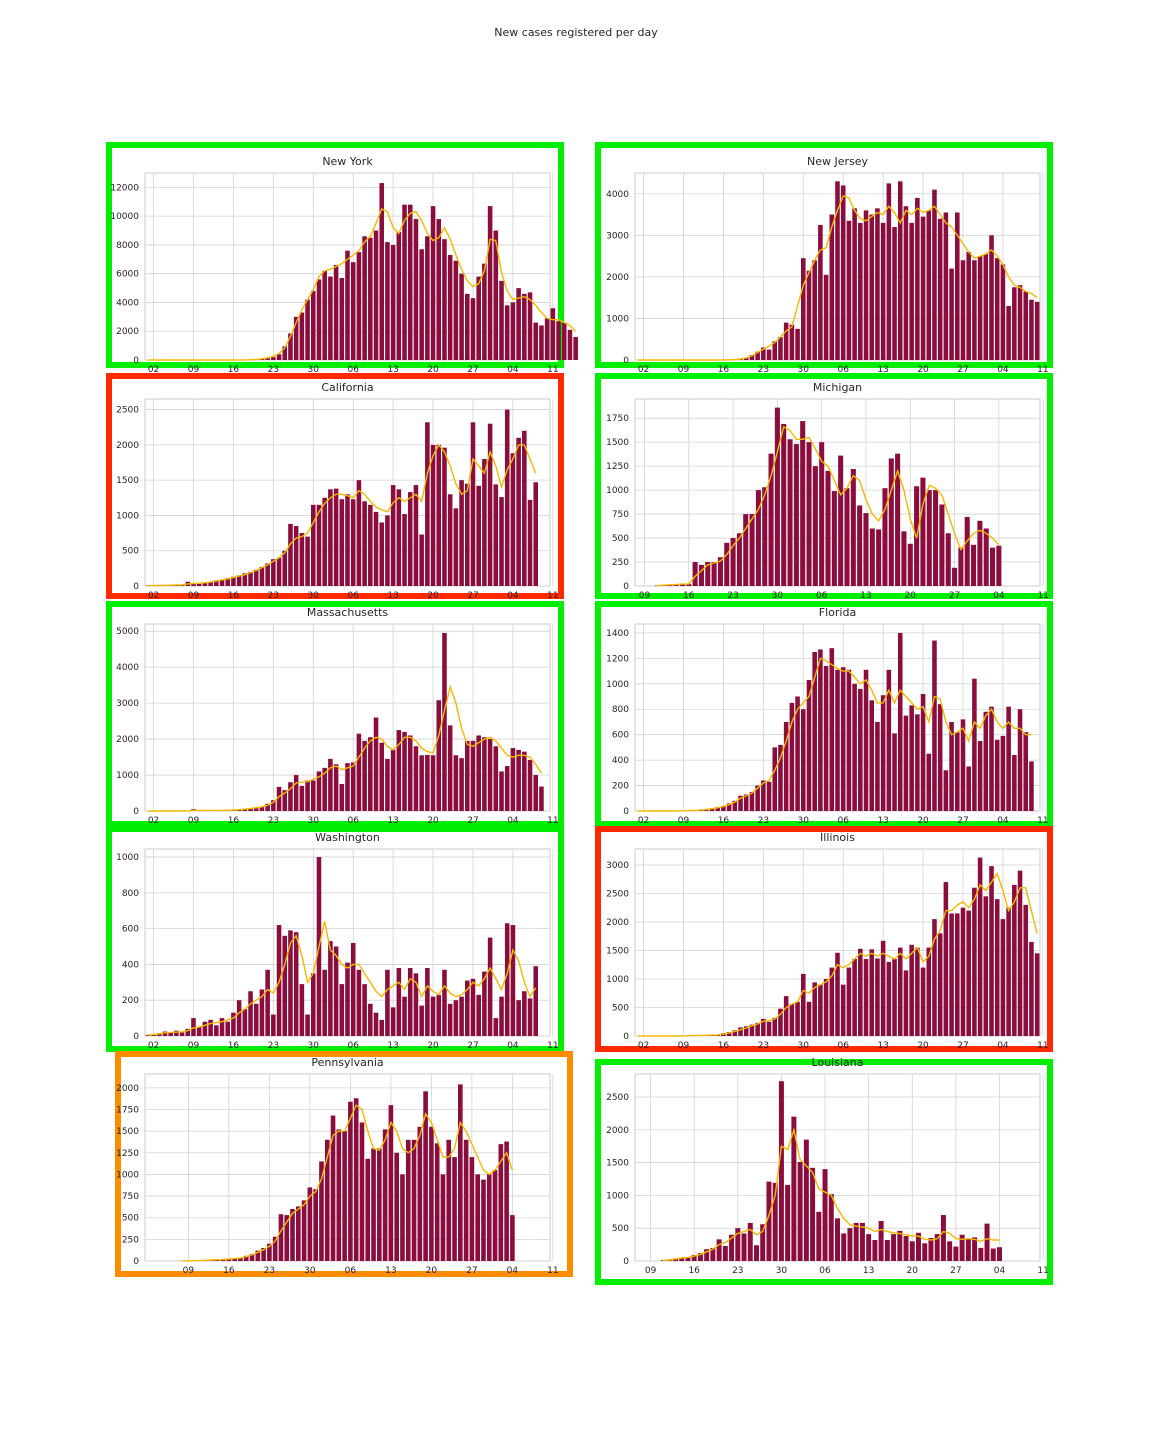 The height and width of the screenshot is (1440, 1152). I want to click on x-tick-label: 11, so click(1042, 821).